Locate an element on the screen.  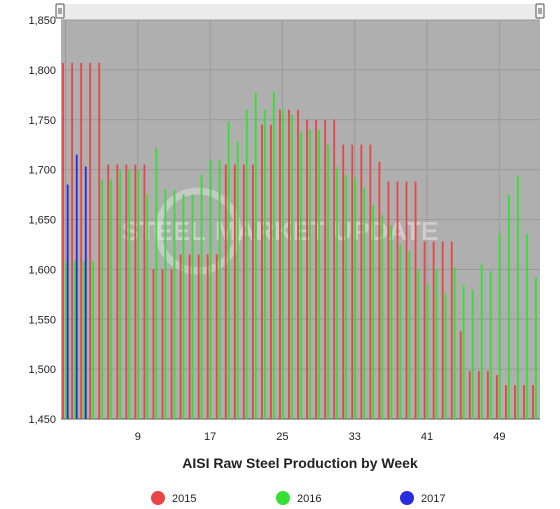
legend-label-2015: 2015 is located at coordinates (184, 499).